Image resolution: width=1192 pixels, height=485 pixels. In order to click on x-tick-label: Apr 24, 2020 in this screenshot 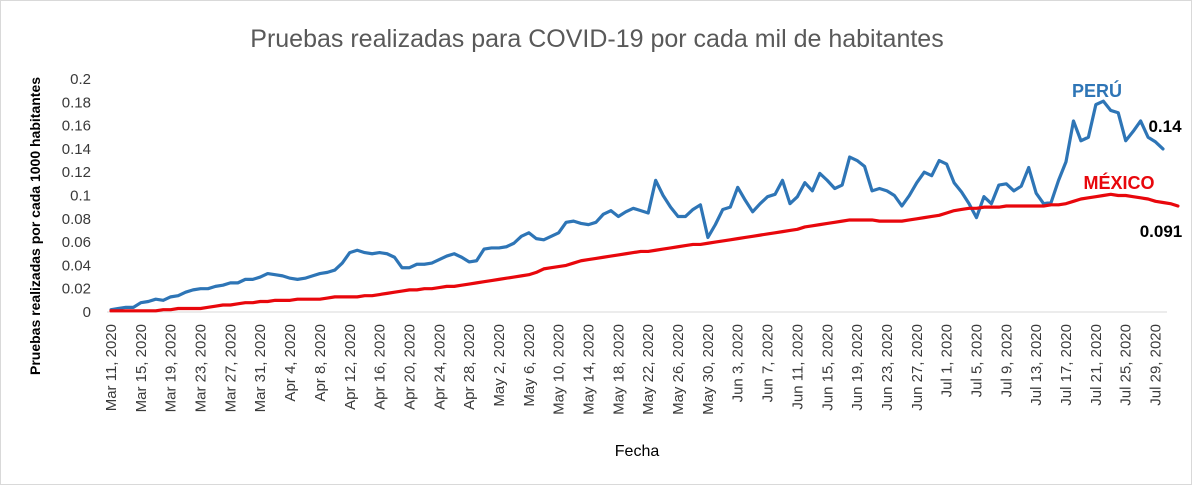, I will do `click(439, 367)`.